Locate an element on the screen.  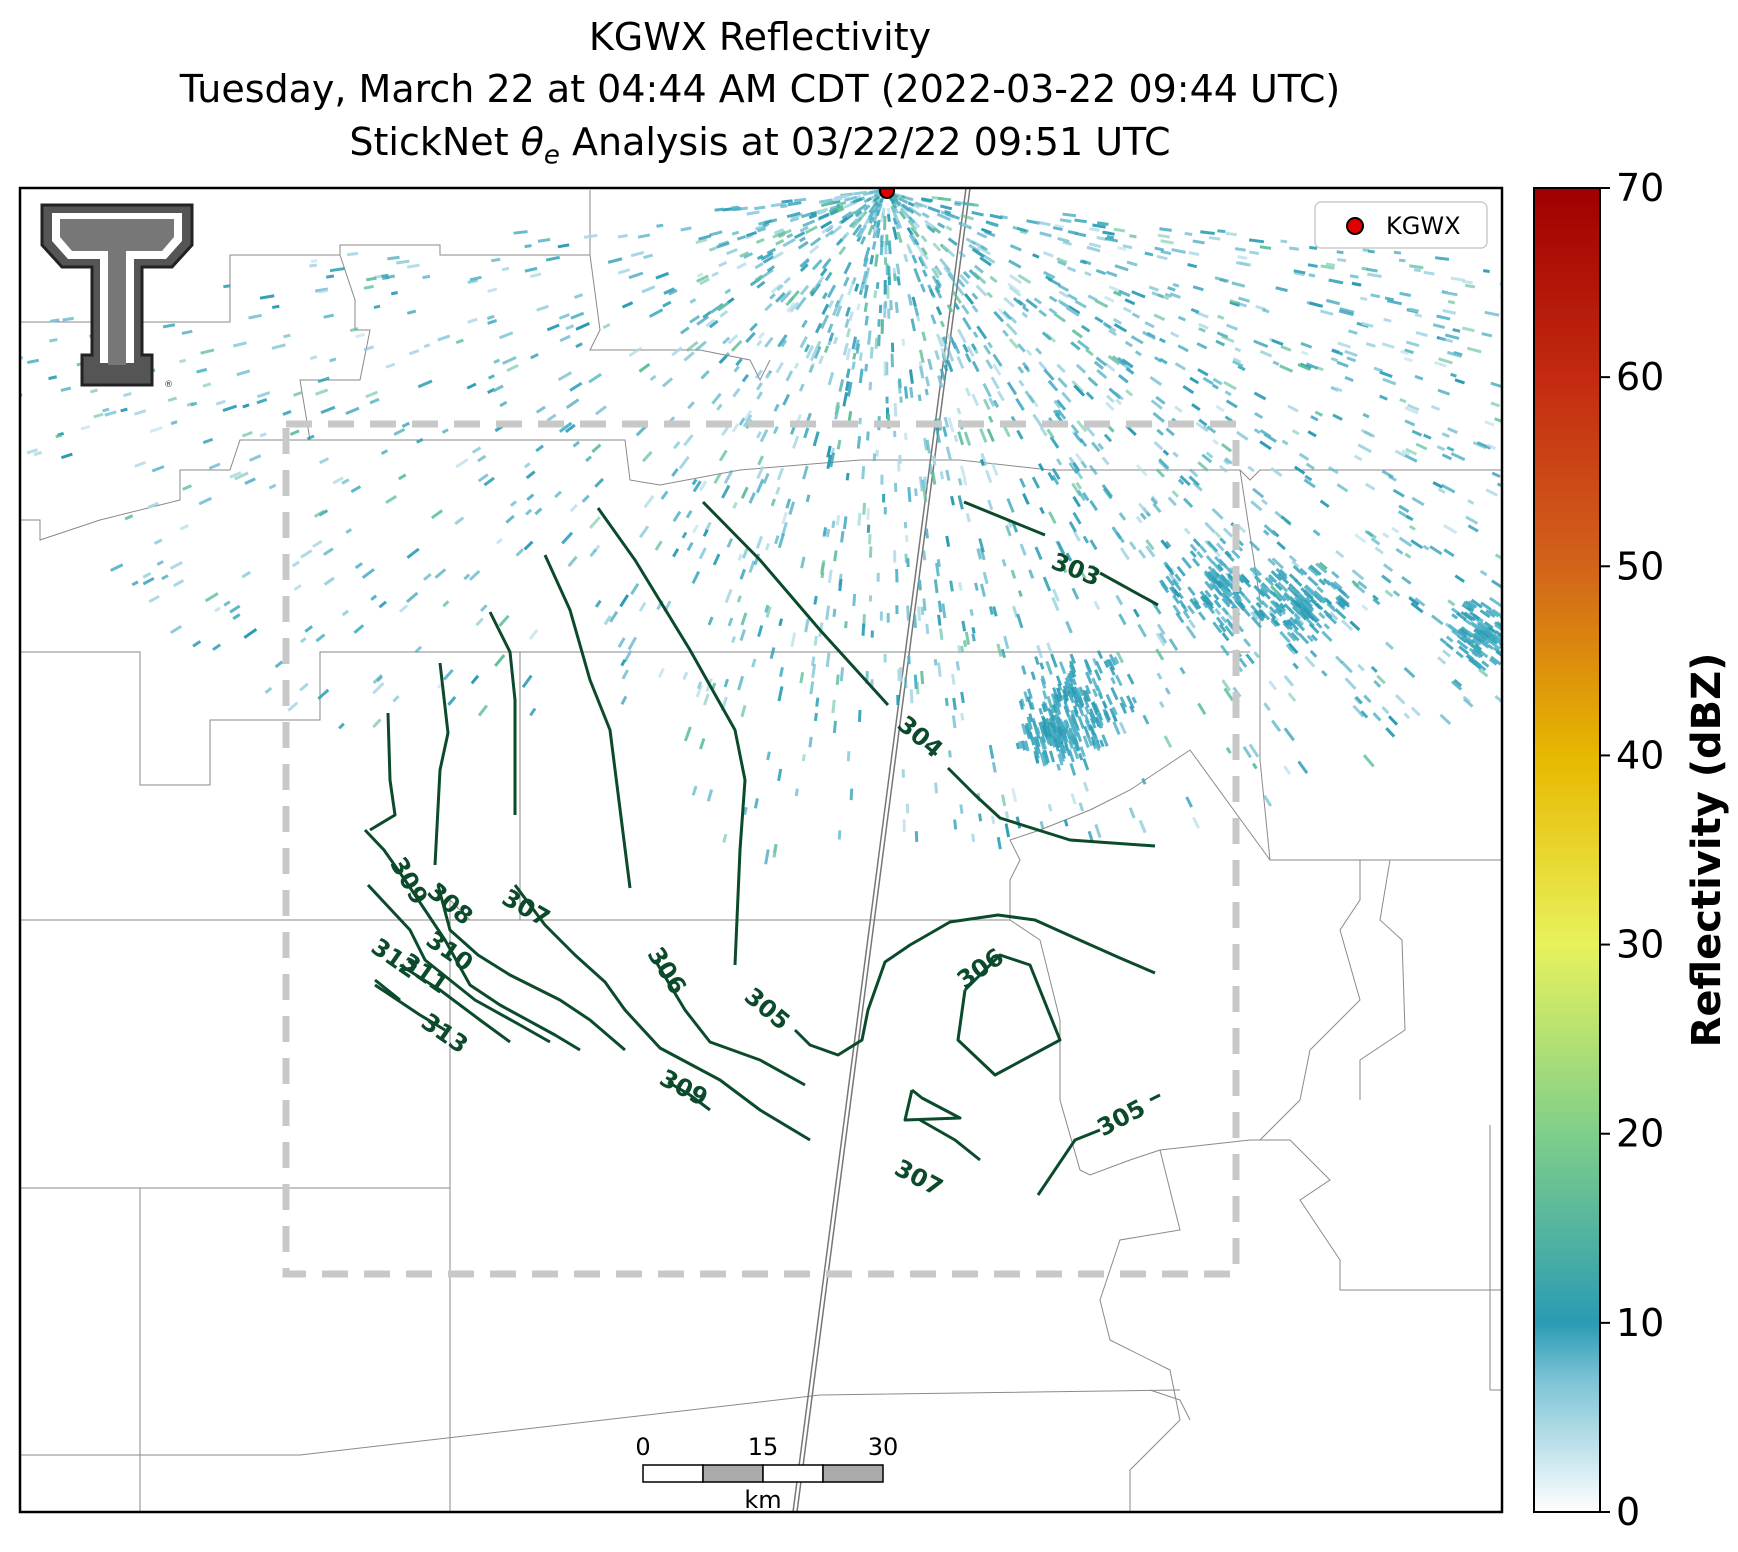
contour-304b is located at coordinates (1051, 807).